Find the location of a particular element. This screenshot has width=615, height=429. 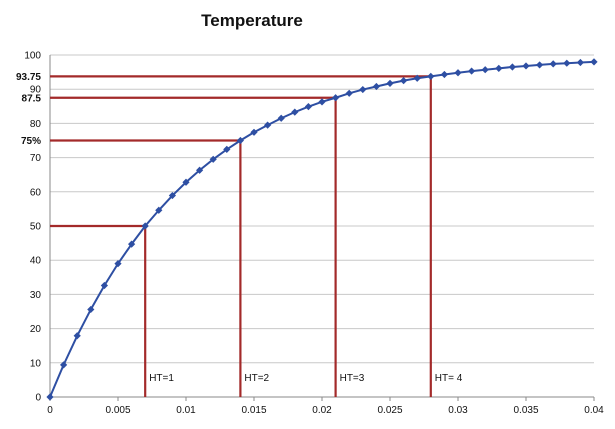

y-marker-label: 87.5 is located at coordinates (32, 98).